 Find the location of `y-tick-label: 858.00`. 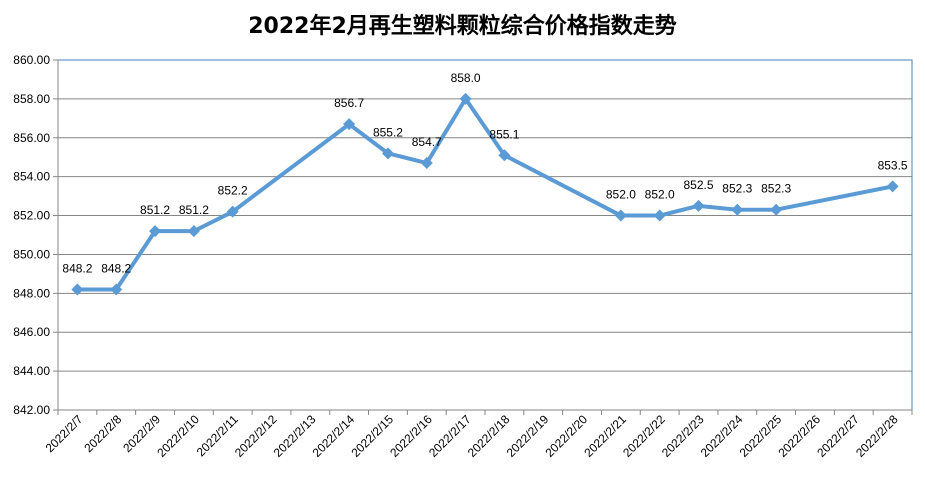

y-tick-label: 858.00 is located at coordinates (31, 99).